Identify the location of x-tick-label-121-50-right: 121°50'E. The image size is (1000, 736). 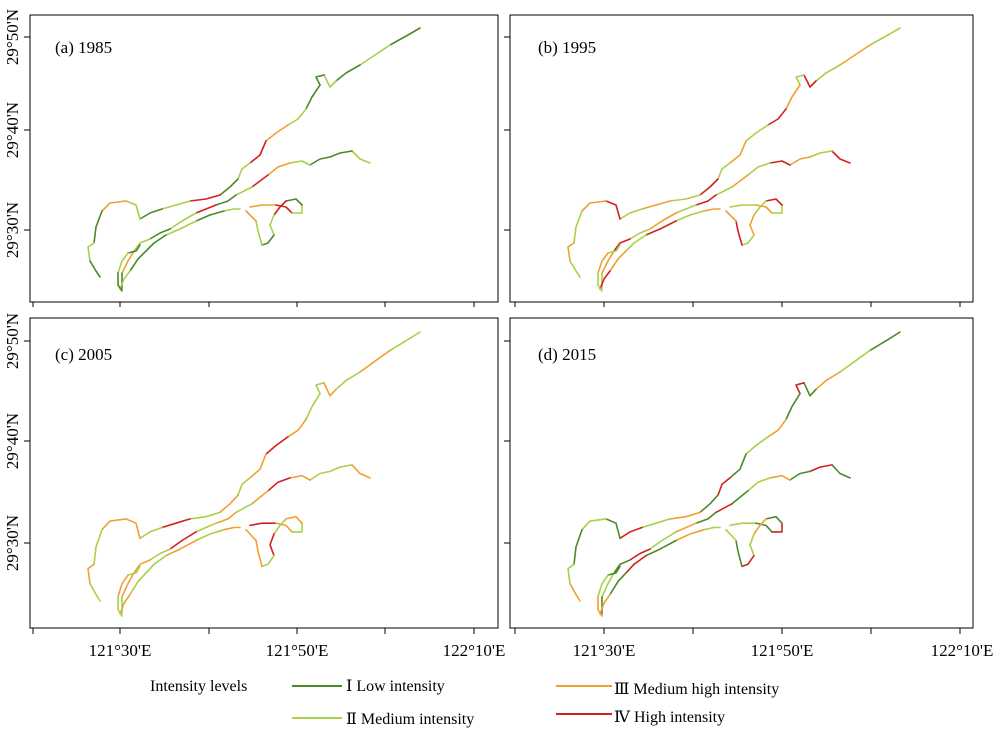
(782, 650).